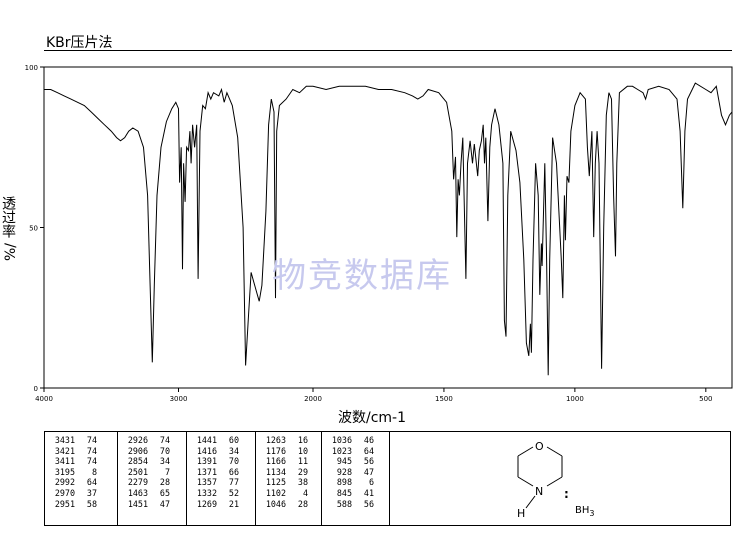 This screenshot has height=539, width=737. Describe the element at coordinates (233, 492) in the screenshot. I see `peak-transmittance: 52` at that location.